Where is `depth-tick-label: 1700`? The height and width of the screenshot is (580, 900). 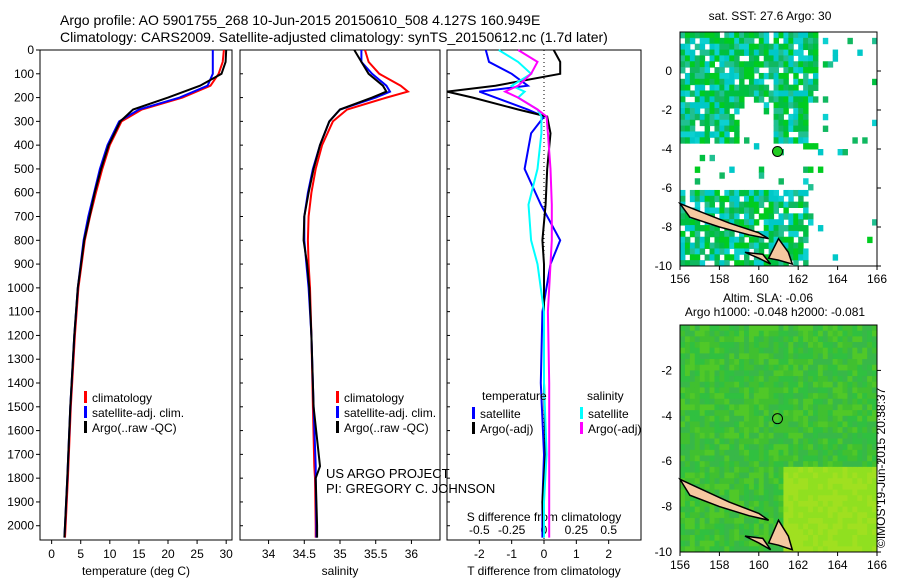 depth-tick-label: 1700 is located at coordinates (20, 454).